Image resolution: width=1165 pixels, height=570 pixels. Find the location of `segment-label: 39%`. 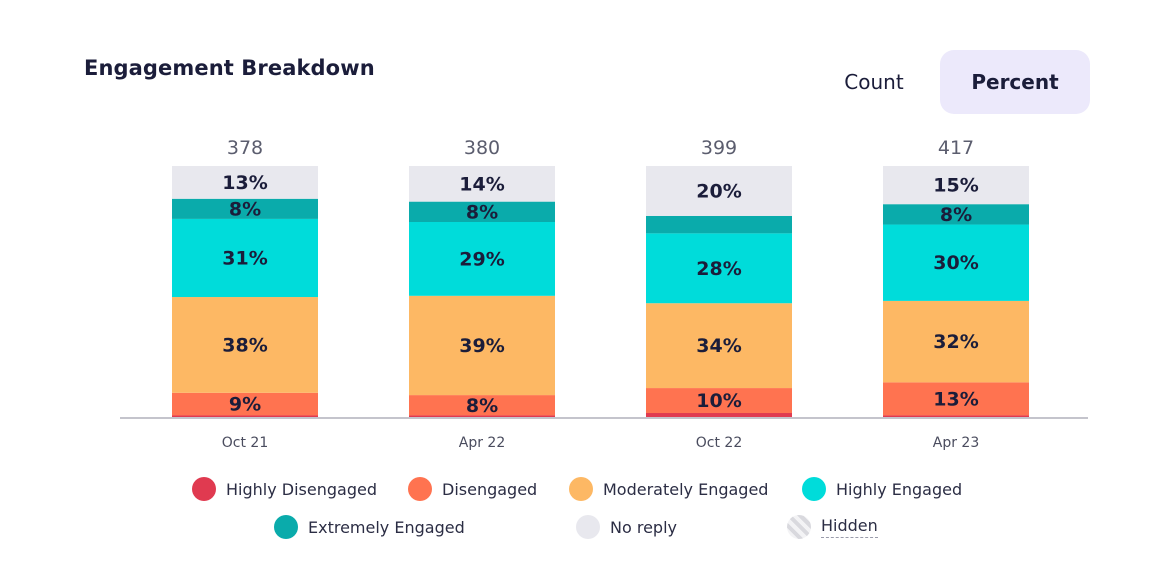

segment-label: 39% is located at coordinates (481, 346).